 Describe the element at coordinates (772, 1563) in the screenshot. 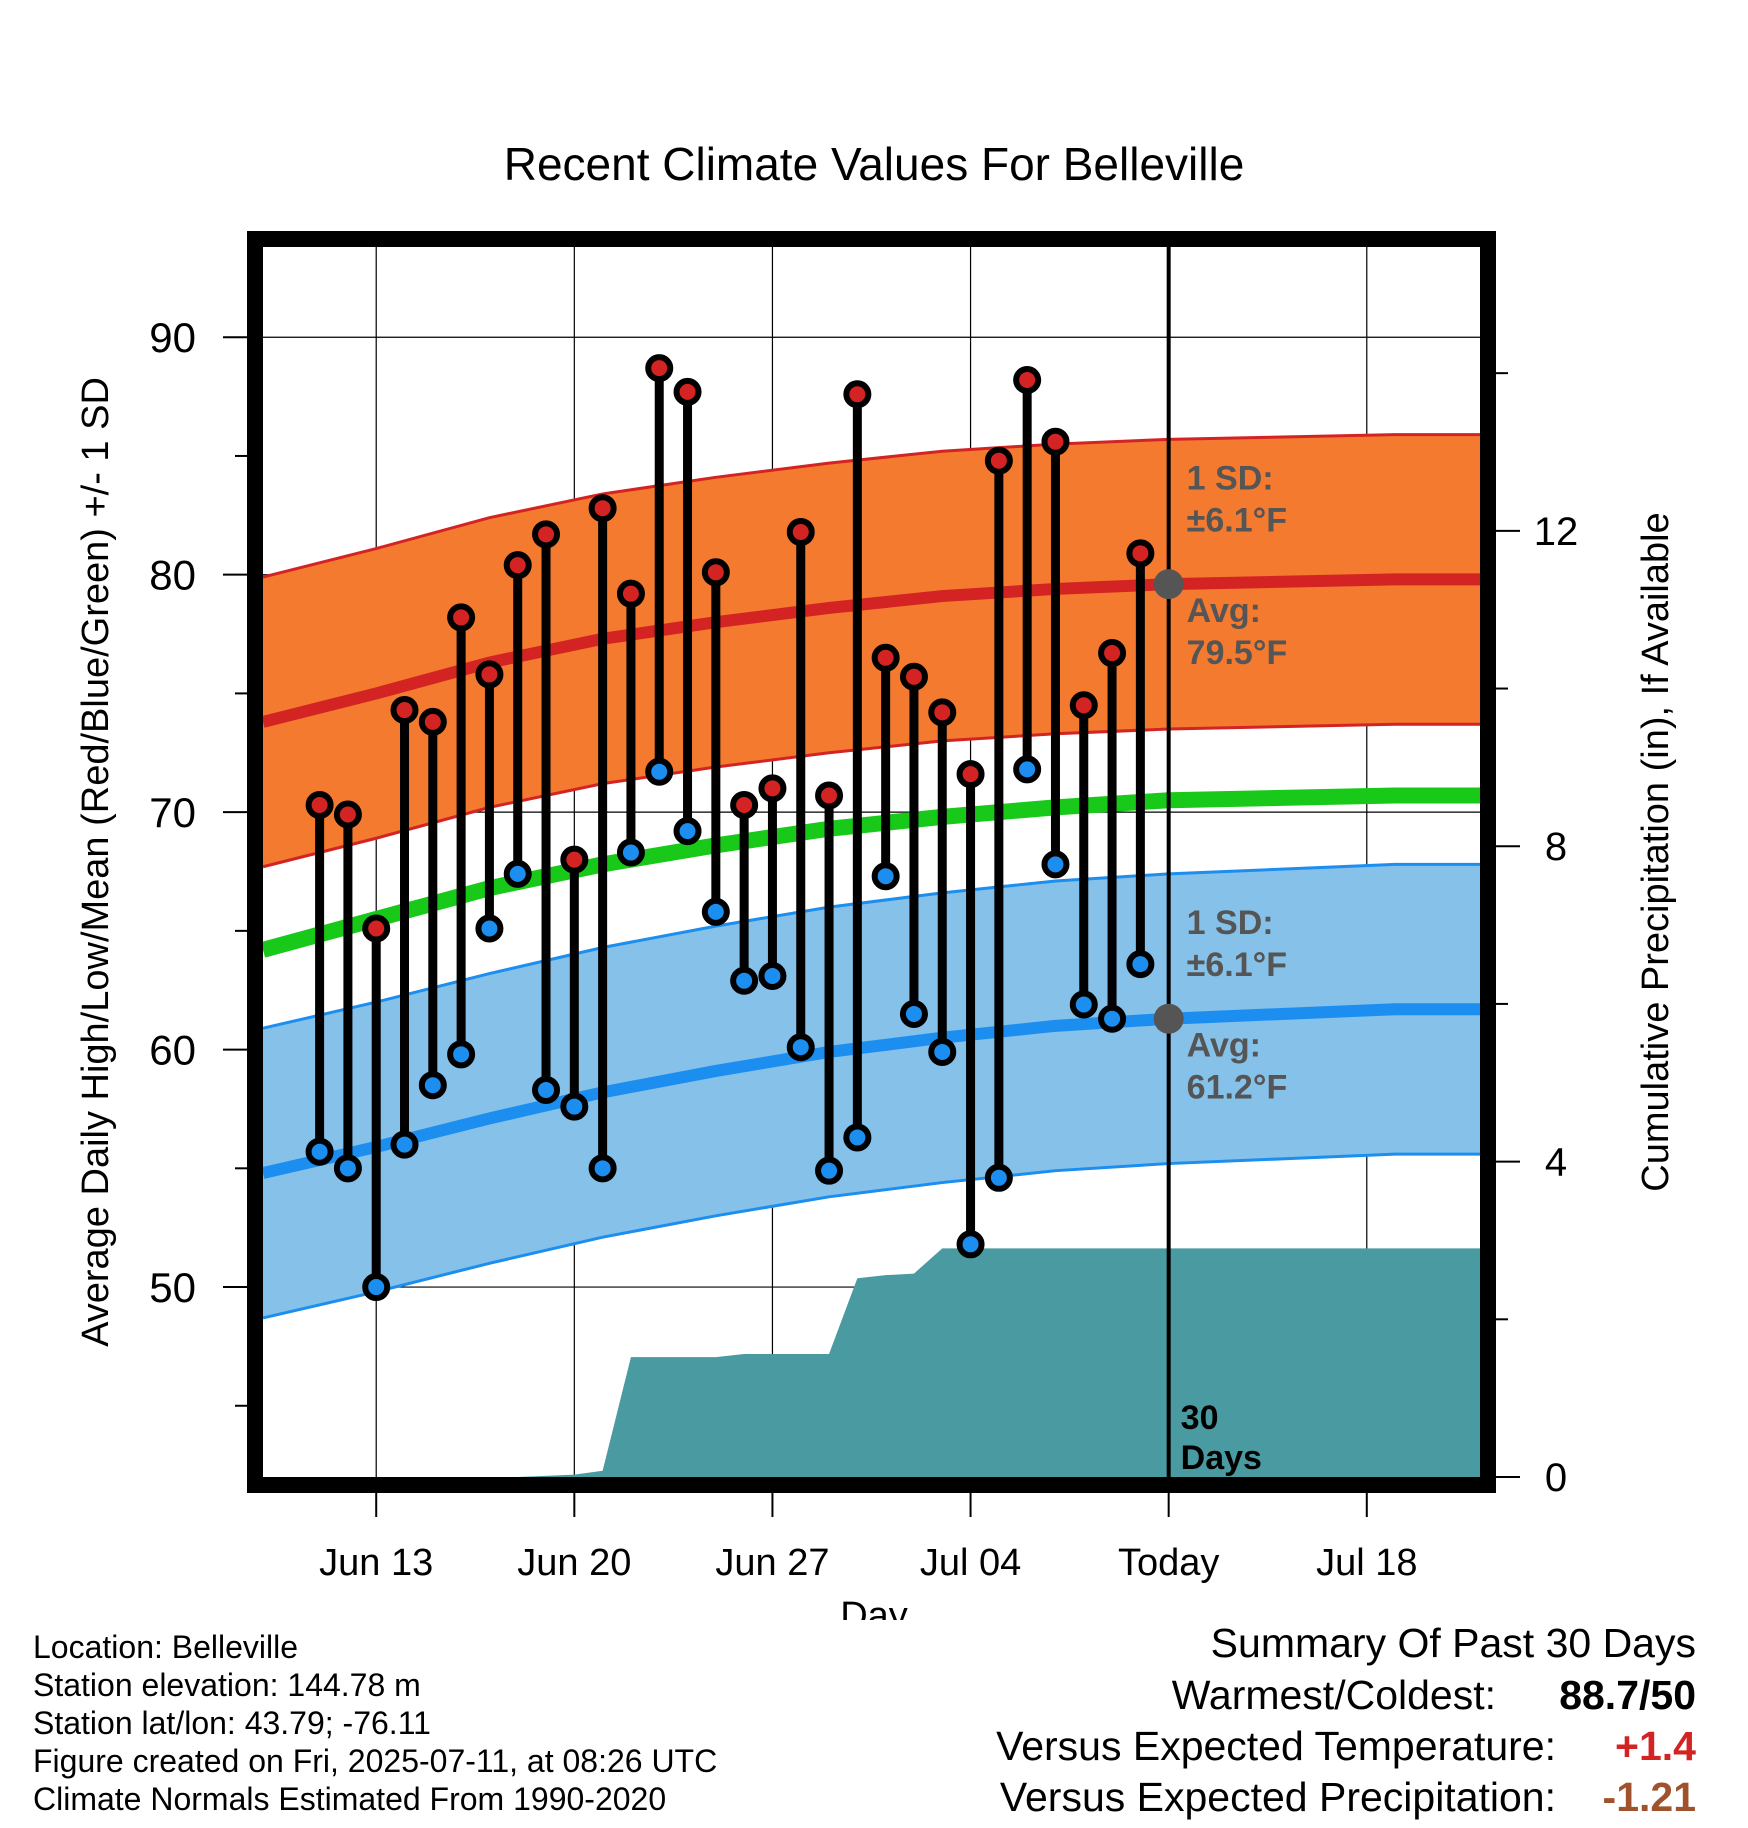

I see `x-tick-label: Jun 27` at that location.